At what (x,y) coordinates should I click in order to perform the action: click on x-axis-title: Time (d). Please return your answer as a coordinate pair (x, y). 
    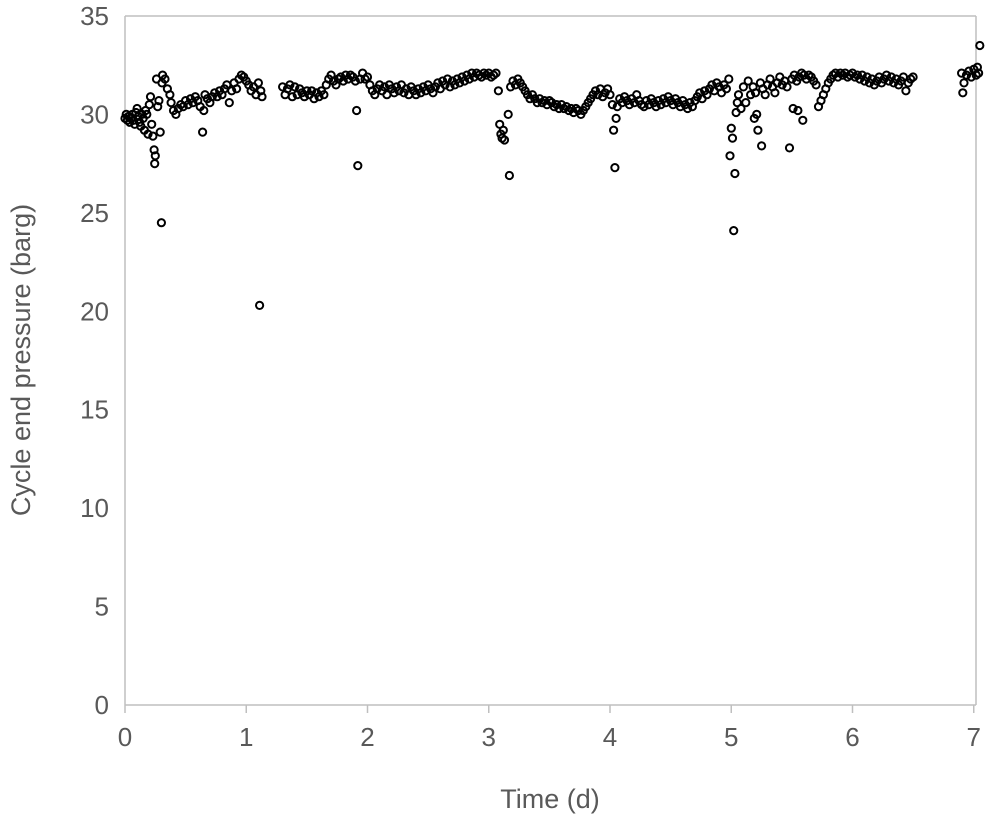
    Looking at the image, I should click on (550, 799).